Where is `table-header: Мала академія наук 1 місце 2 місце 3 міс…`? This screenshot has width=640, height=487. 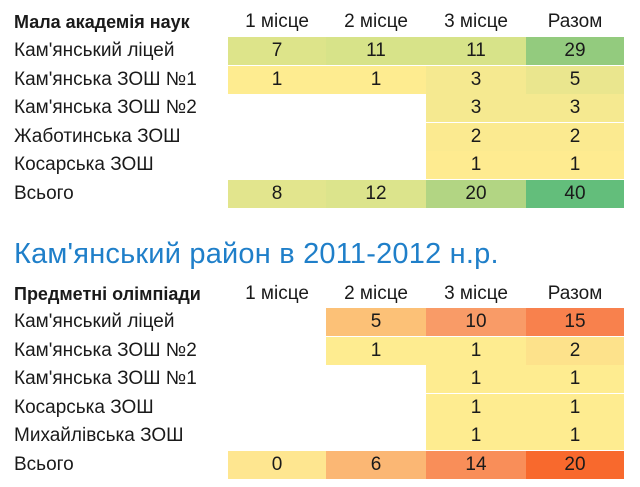
table-header: Мала академія наук 1 місце 2 місце 3 міс… is located at coordinates (320, 22).